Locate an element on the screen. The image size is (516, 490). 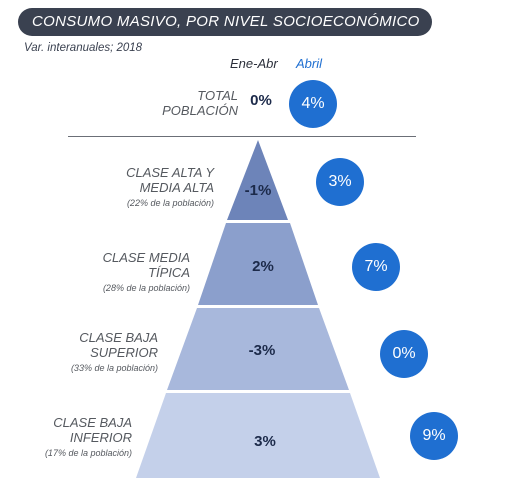
chart-subtitle: Var. interanuales; 2018 is located at coordinates (83, 48).